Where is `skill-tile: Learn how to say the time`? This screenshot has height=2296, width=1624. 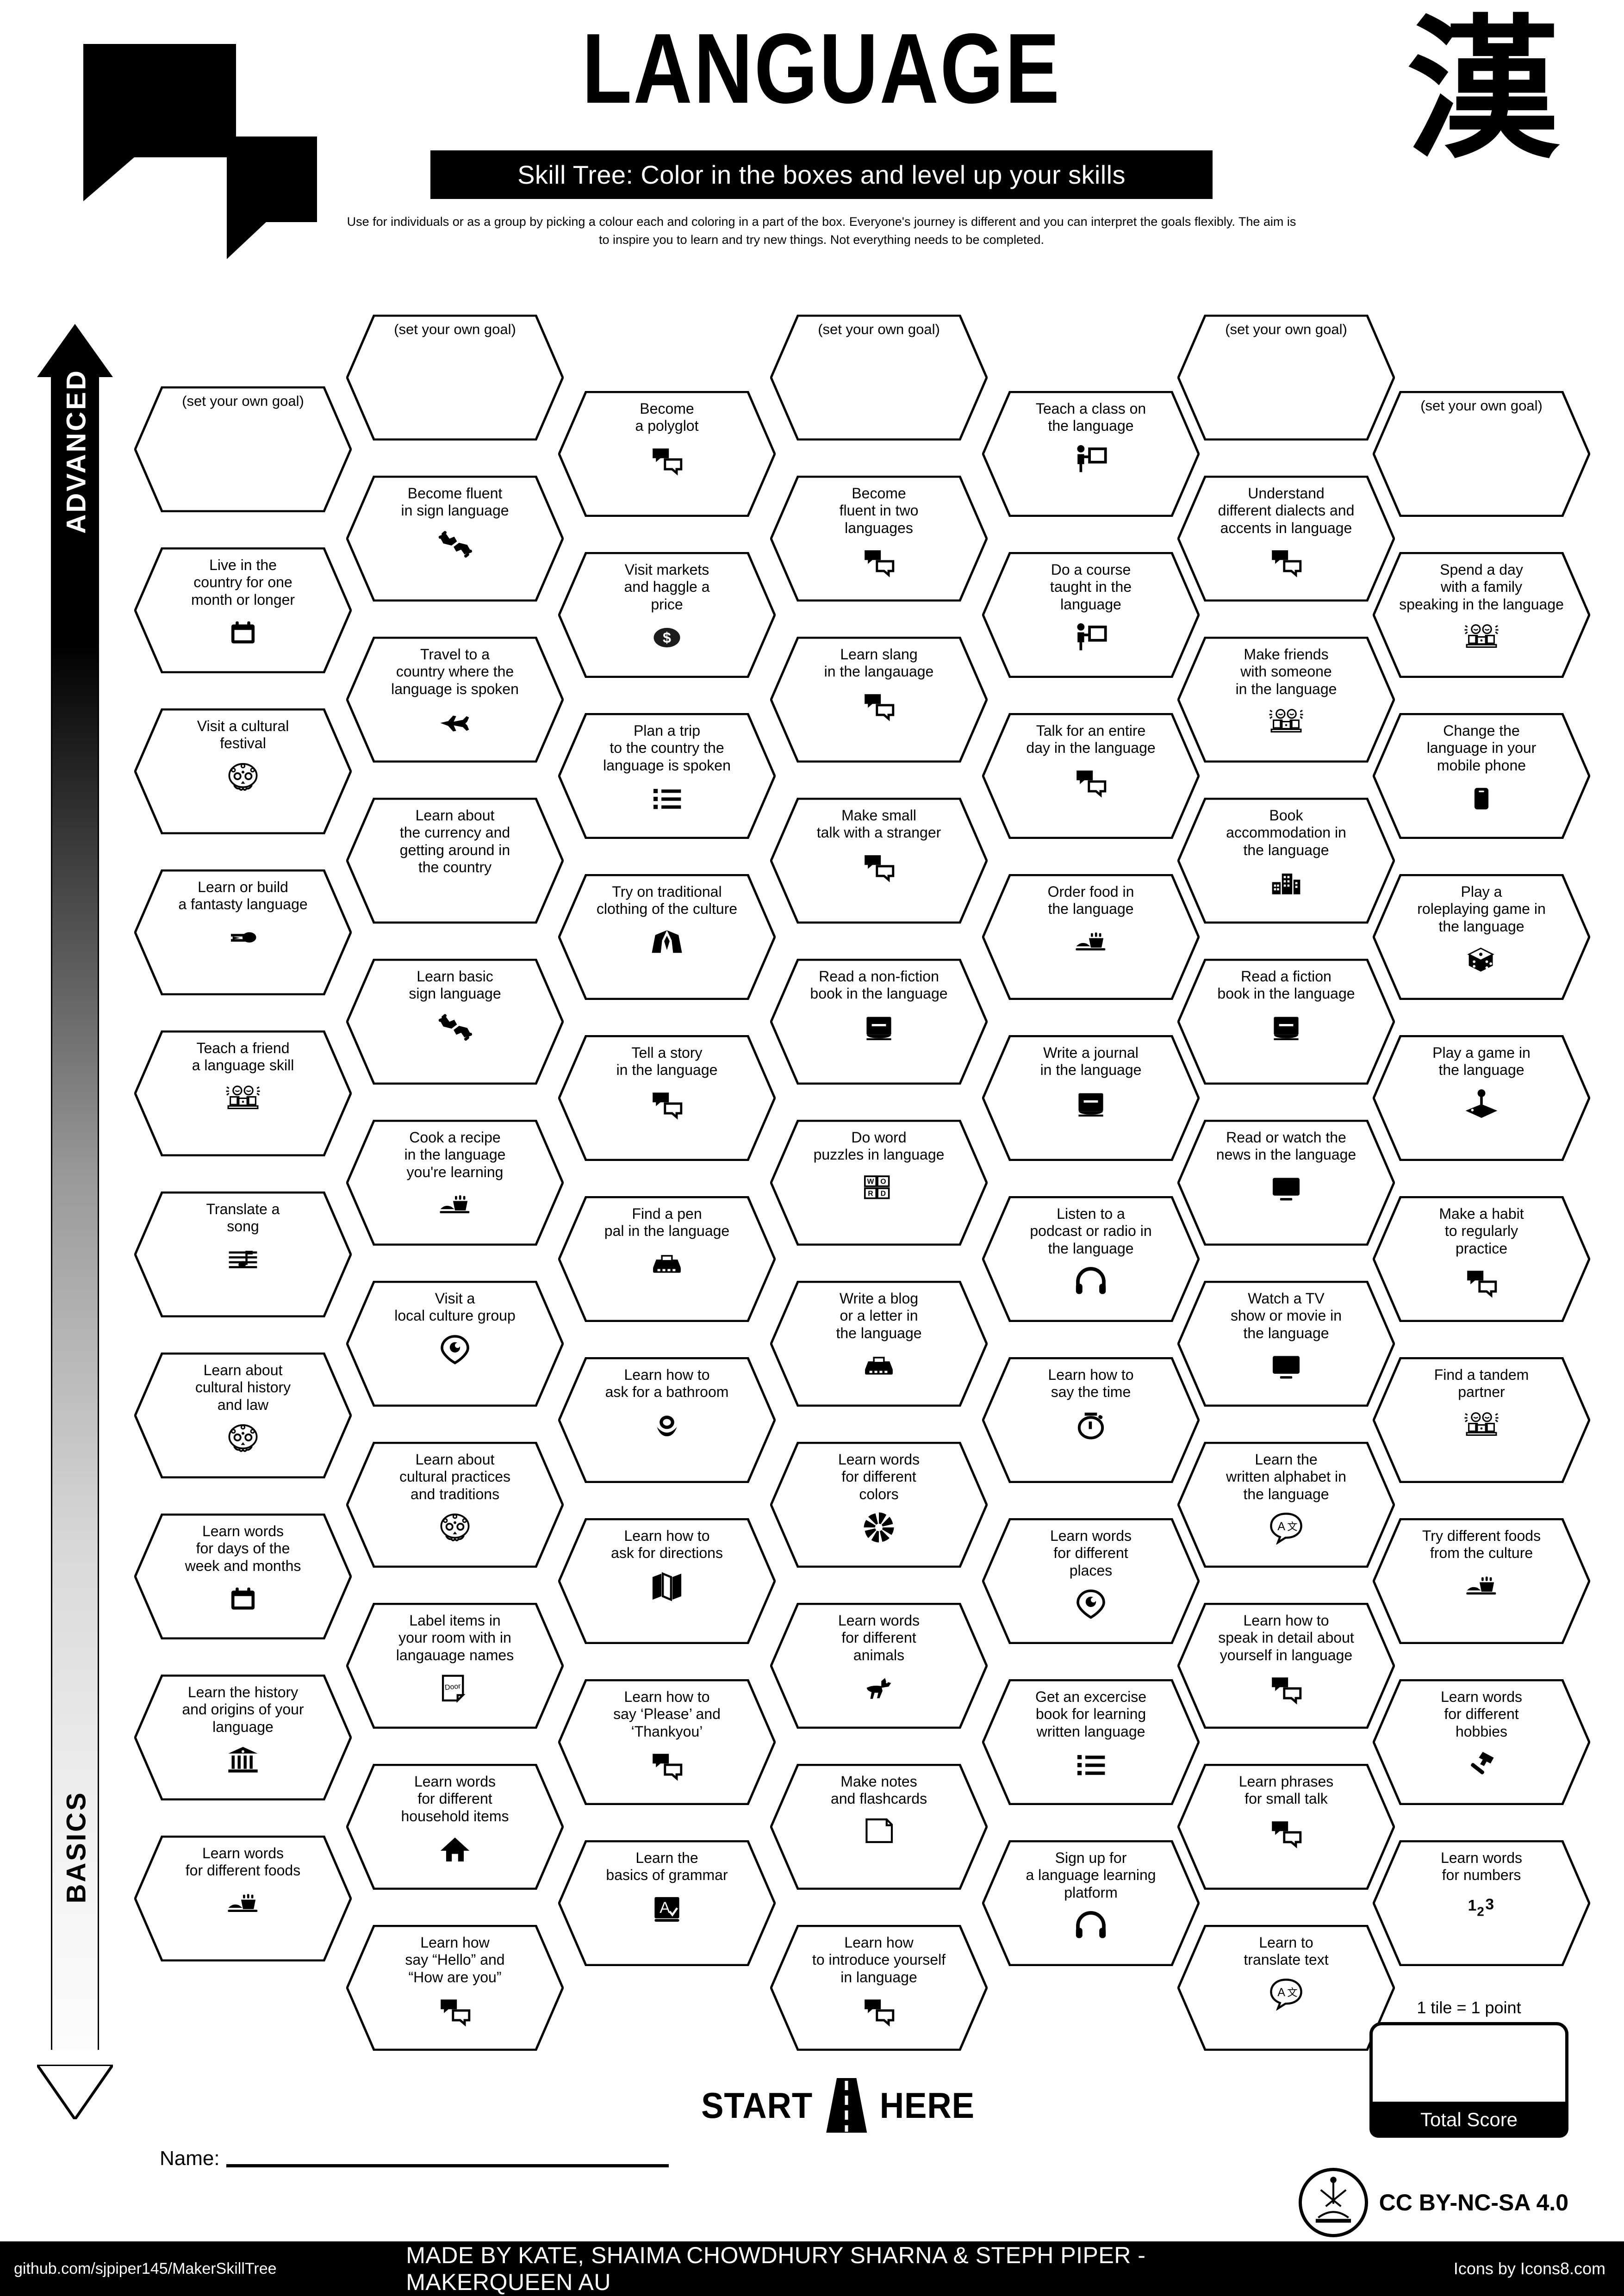
skill-tile: Learn how to say the time is located at coordinates (1091, 1420).